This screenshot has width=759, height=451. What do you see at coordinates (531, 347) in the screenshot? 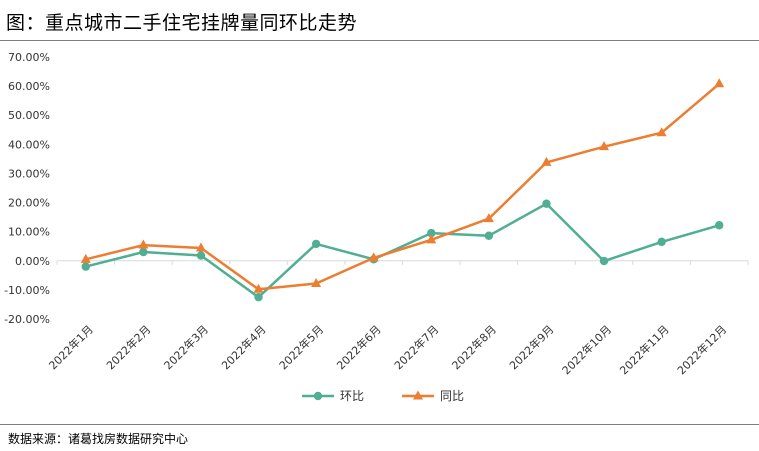
I see `x-tick-label: 2022年9月` at bounding box center [531, 347].